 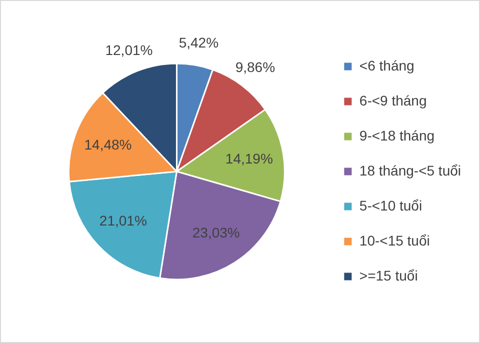 What do you see at coordinates (216, 232) in the screenshot?
I see `data-label: 23,03%` at bounding box center [216, 232].